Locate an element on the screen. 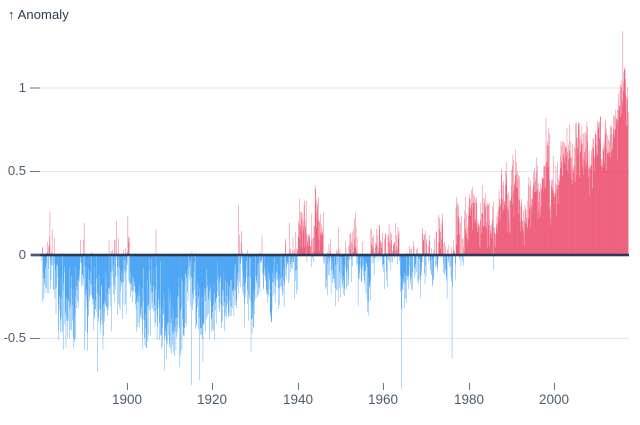 This screenshot has height=425, width=640. x-axis-label: 2000 is located at coordinates (554, 399).